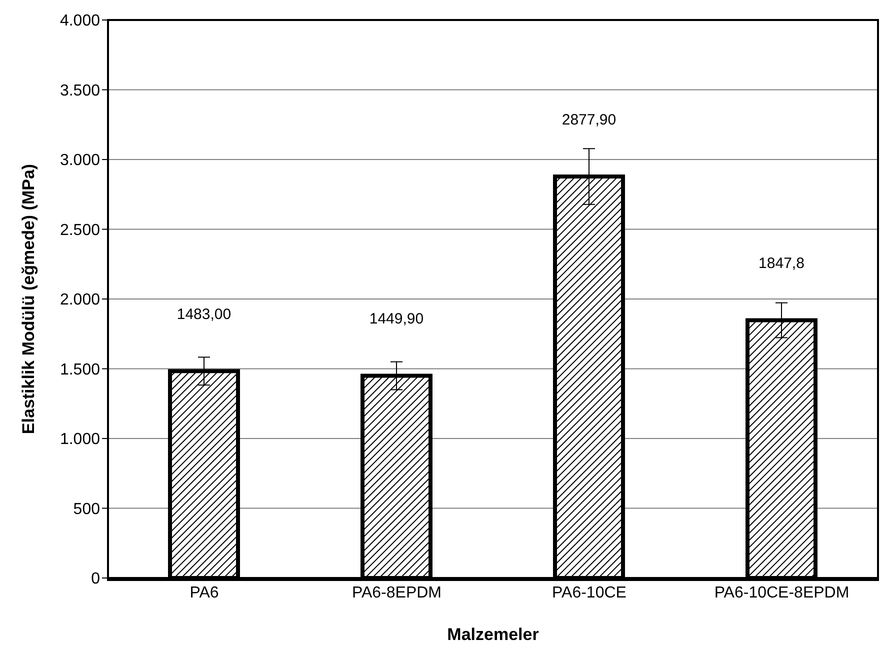 The image size is (890, 670). Describe the element at coordinates (86, 509) in the screenshot. I see `y-tick-label: 500` at that location.